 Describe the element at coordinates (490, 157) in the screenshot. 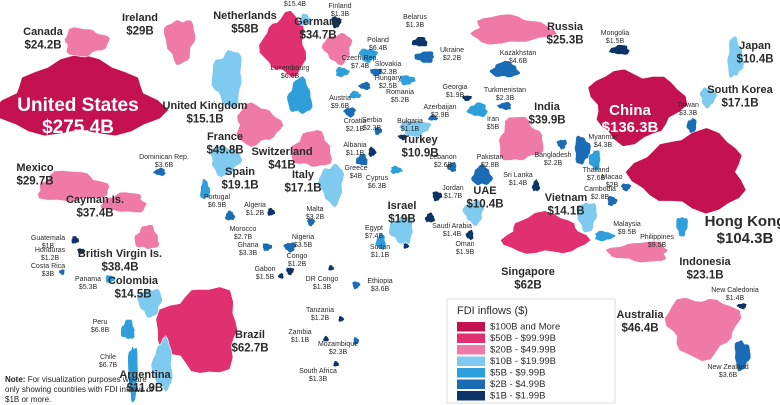

I see `country-name: Pakistan` at that location.